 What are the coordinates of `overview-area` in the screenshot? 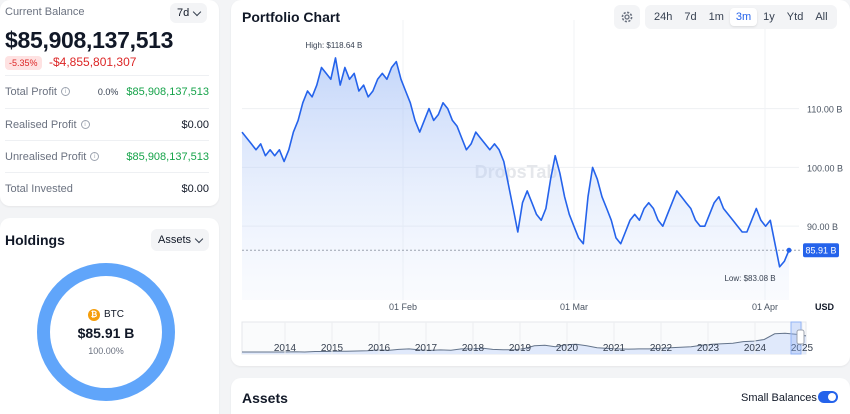 It's located at (524, 343).